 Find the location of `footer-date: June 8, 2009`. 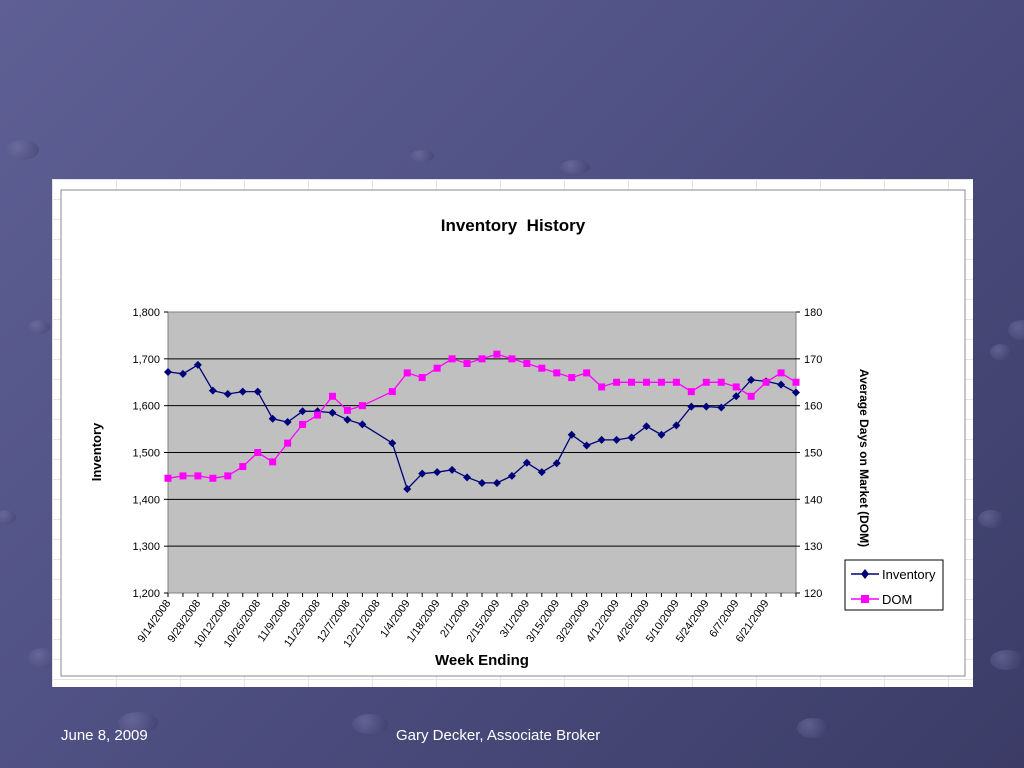

footer-date: June 8, 2009 is located at coordinates (104, 735).